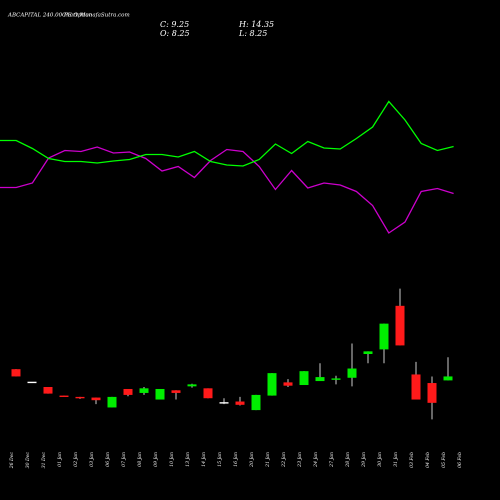 The width and height of the screenshot is (500, 500). What do you see at coordinates (108, 459) in the screenshot?
I see `x-tick-label: 06 Jan` at bounding box center [108, 459].